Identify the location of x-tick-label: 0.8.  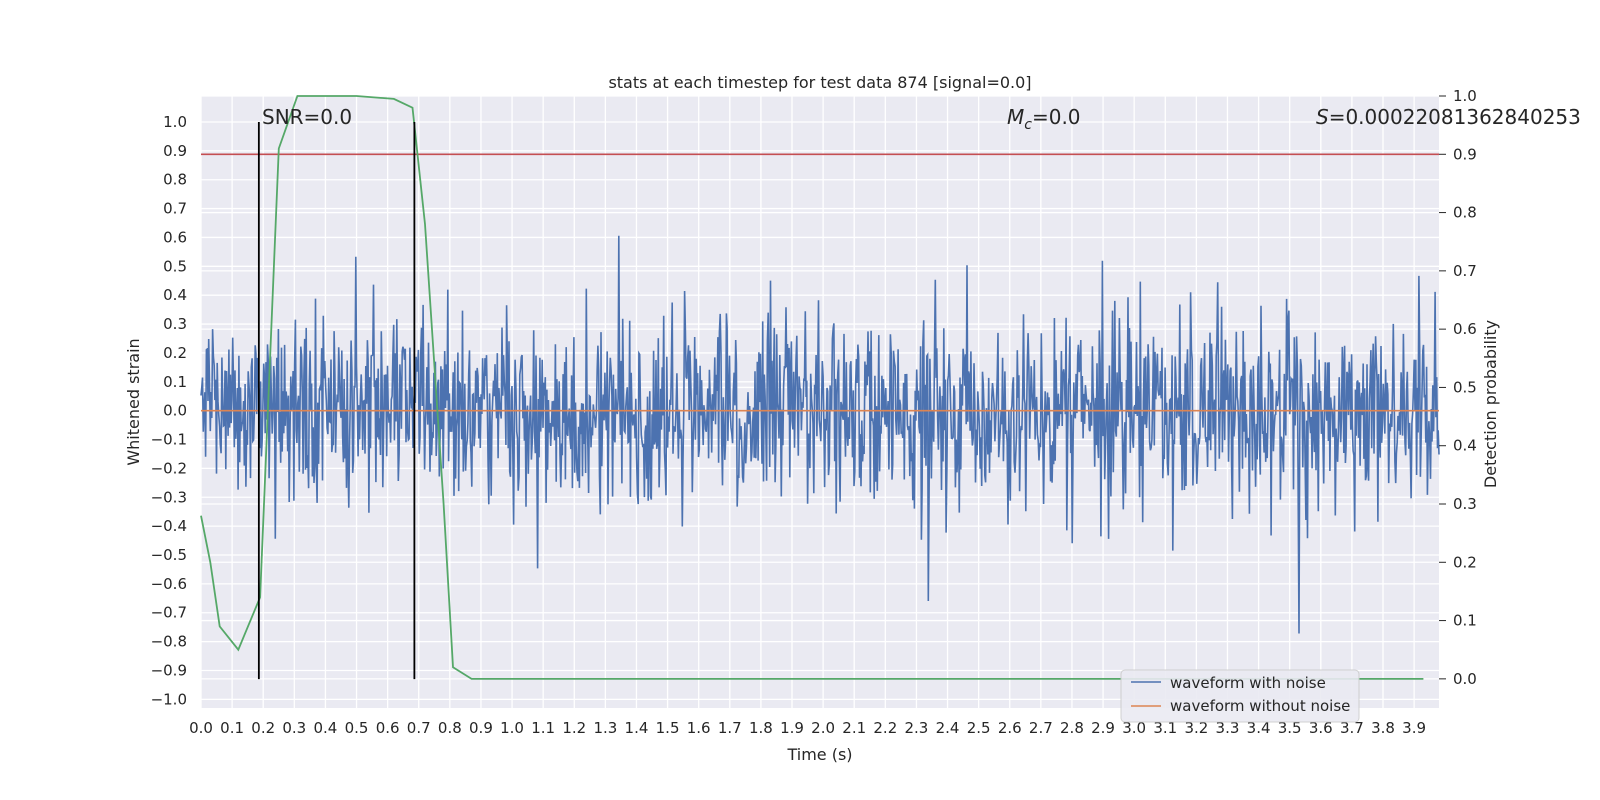
(450, 728).